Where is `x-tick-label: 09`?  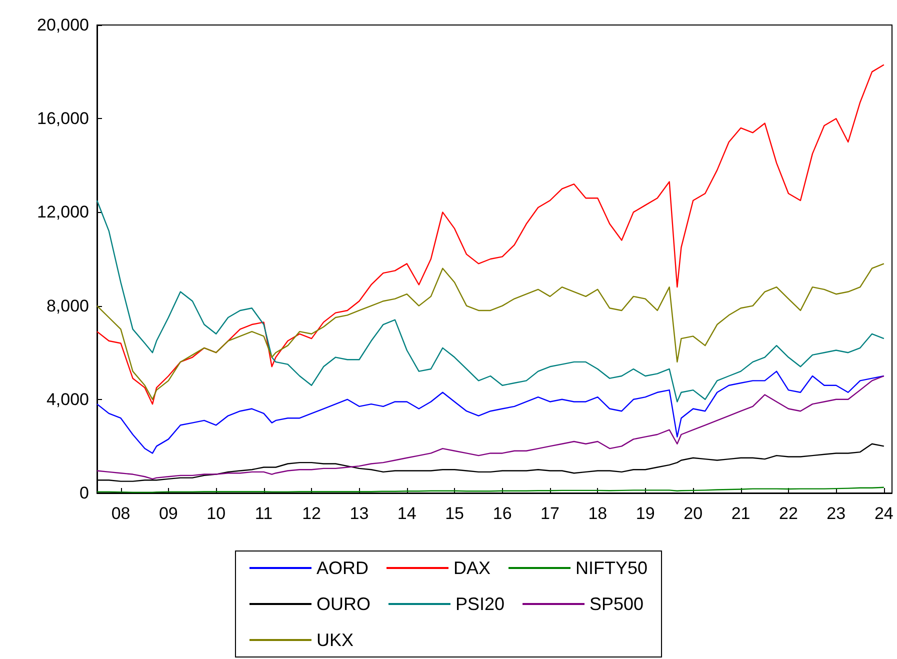
x-tick-label: 09 is located at coordinates (168, 513).